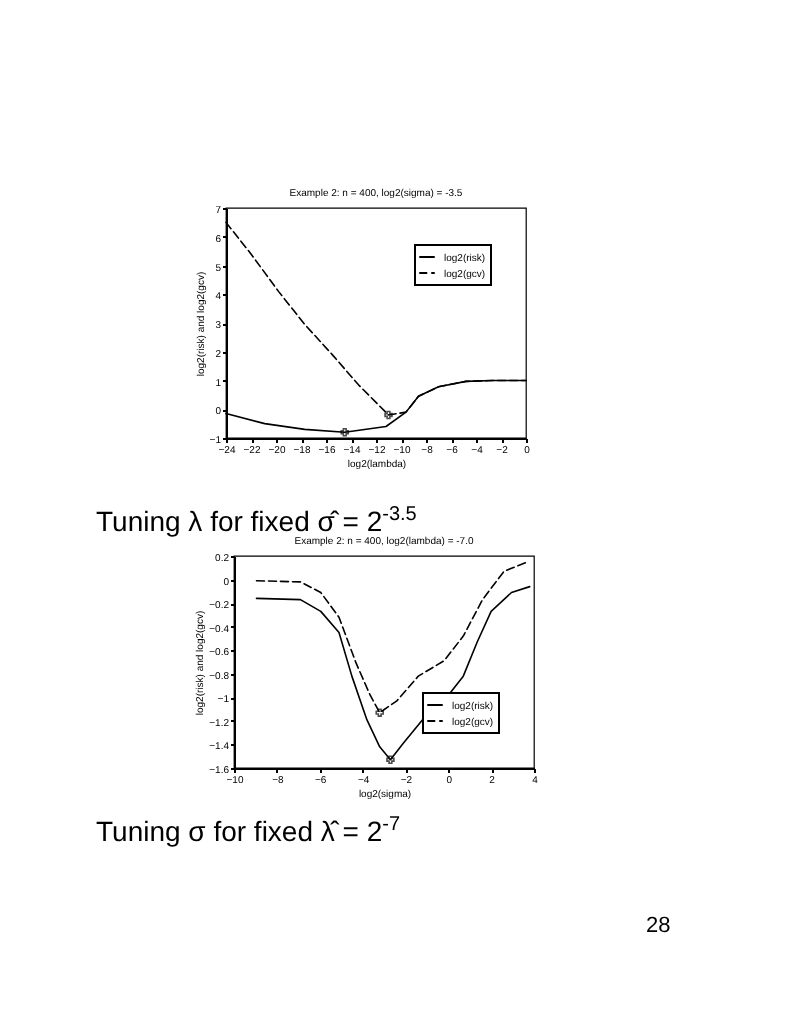  I want to click on text: Tuning σ for fixed λ̂ = 2$^{-7}$, so click(248, 831).